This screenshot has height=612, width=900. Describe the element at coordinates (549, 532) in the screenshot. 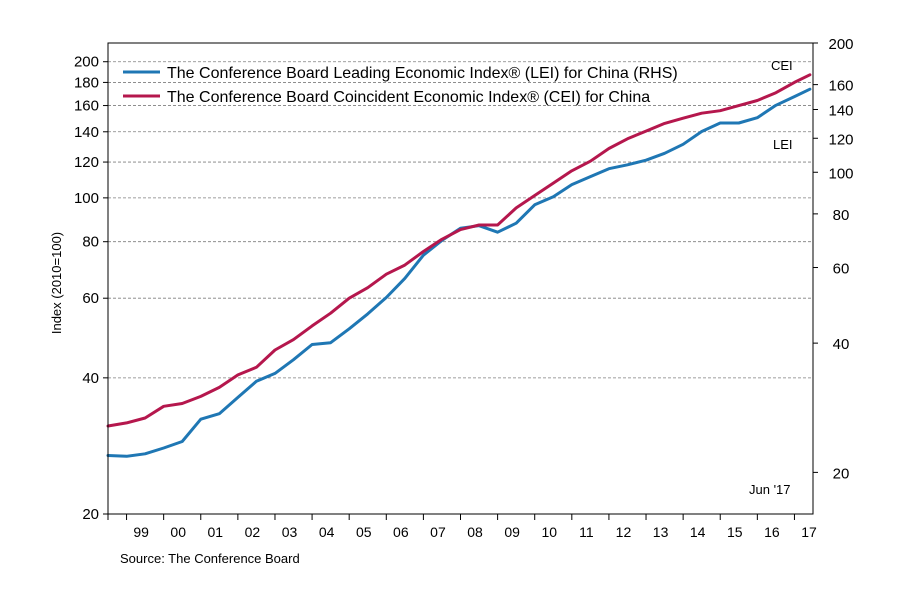

I see `x-tick-label: 10` at that location.